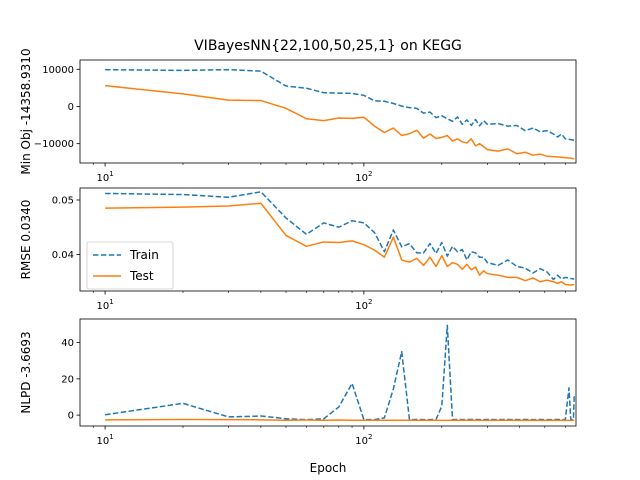 The image size is (640, 480). What do you see at coordinates (328, 46) in the screenshot?
I see `chart-title: VIBayesNN{22,100,50,25,1} on KEGG` at bounding box center [328, 46].